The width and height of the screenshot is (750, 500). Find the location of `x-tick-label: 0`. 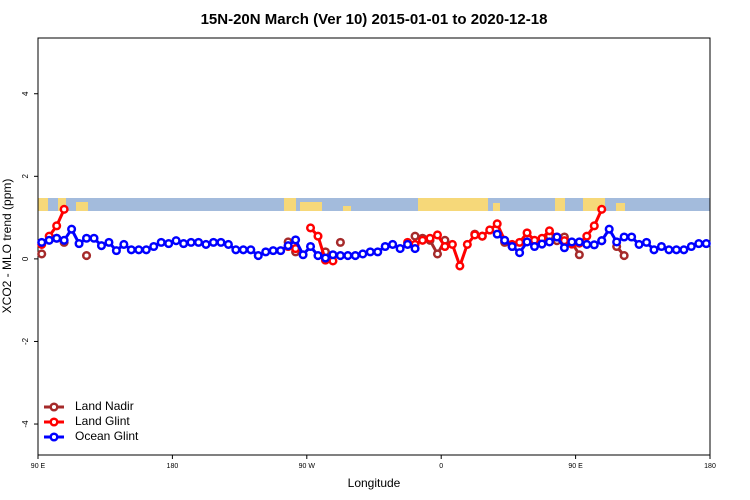

x-tick-label: 0 is located at coordinates (441, 466).